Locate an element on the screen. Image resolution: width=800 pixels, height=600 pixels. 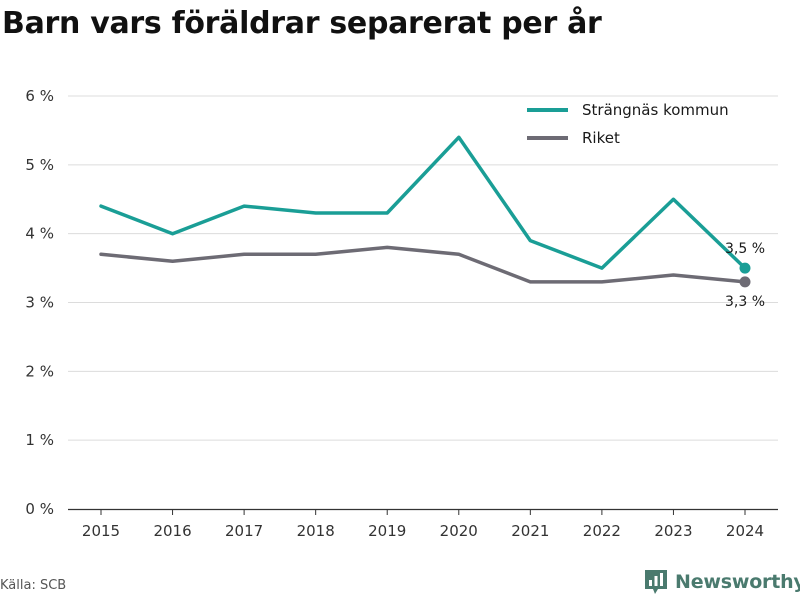
x-tick-label: 2024 is located at coordinates (745, 531).